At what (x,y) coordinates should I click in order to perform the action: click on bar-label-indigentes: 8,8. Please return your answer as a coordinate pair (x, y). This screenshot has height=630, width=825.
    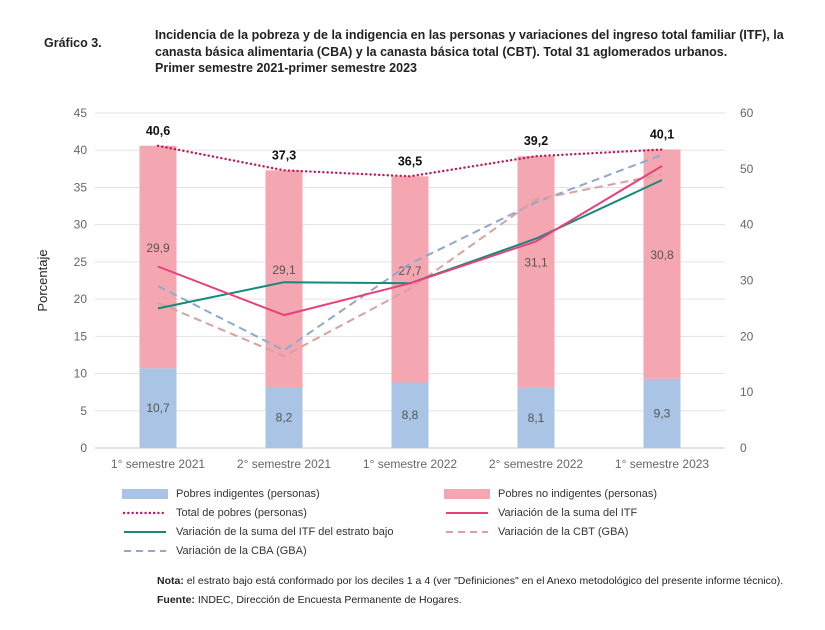
    Looking at the image, I should click on (410, 415).